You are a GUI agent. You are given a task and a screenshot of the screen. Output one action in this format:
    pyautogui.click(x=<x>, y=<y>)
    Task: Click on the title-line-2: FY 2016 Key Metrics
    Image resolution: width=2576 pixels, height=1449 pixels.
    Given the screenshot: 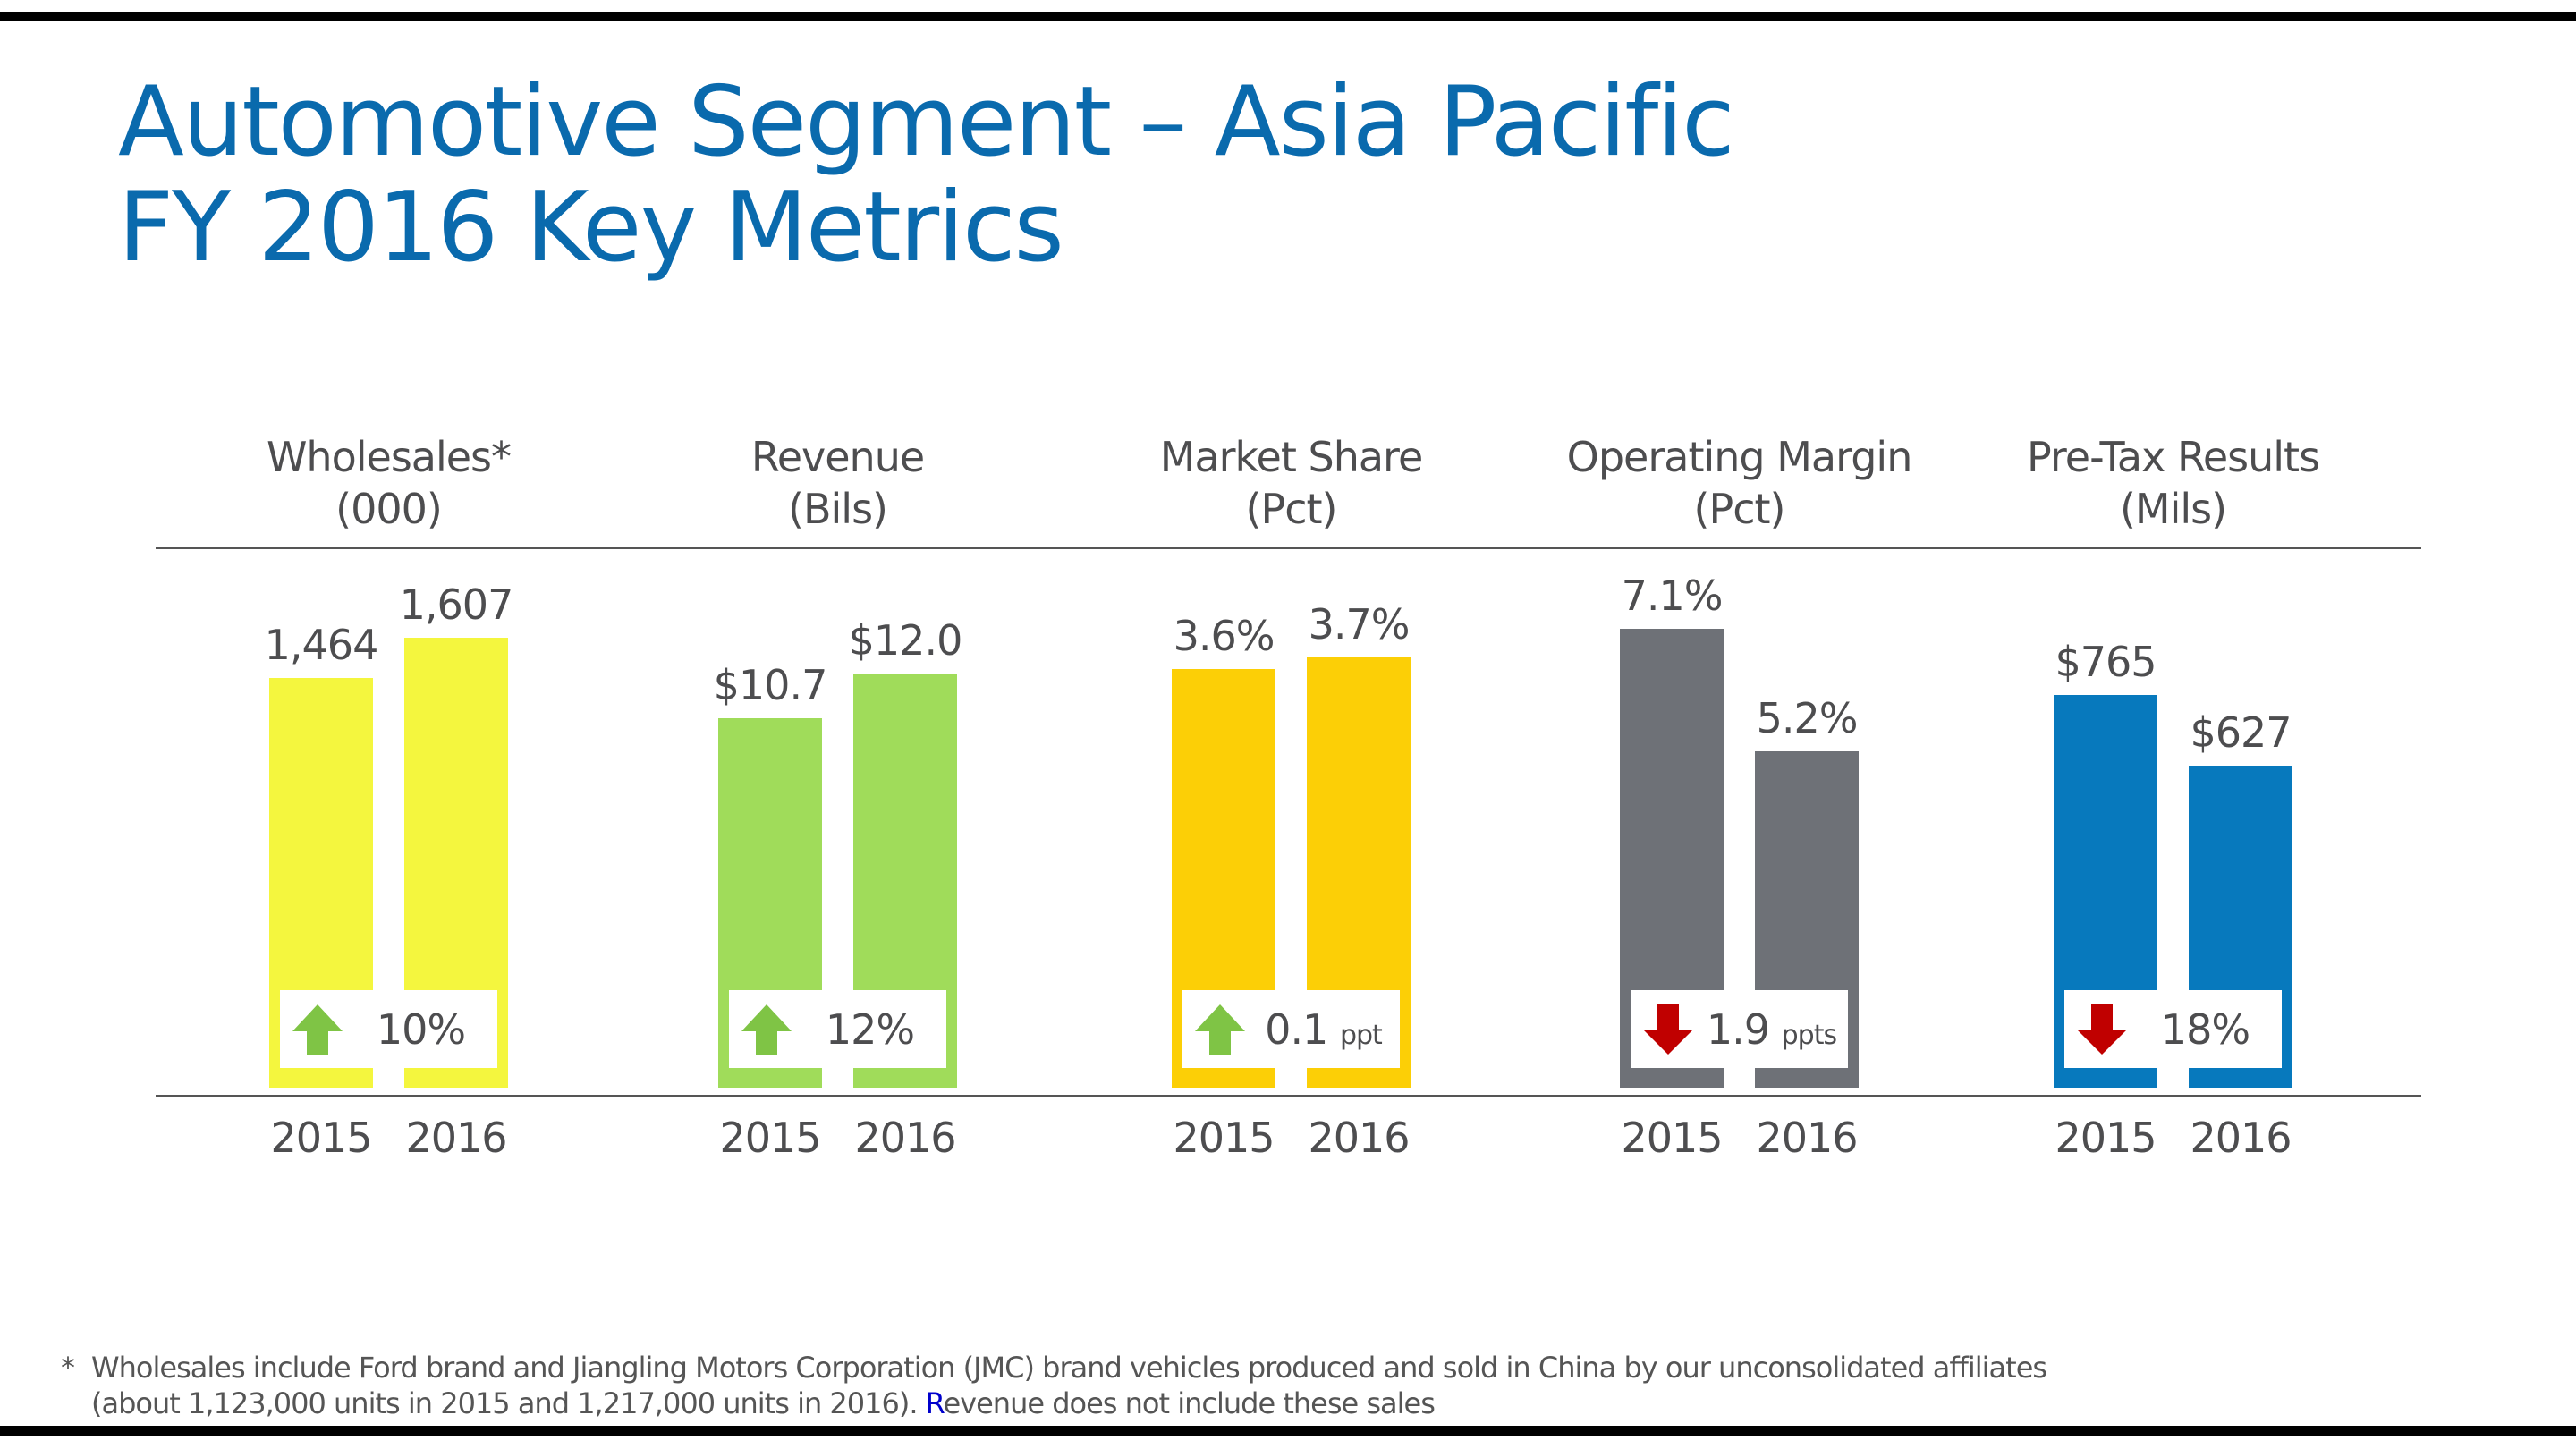 What is the action you would take?
    pyautogui.click(x=591, y=228)
    